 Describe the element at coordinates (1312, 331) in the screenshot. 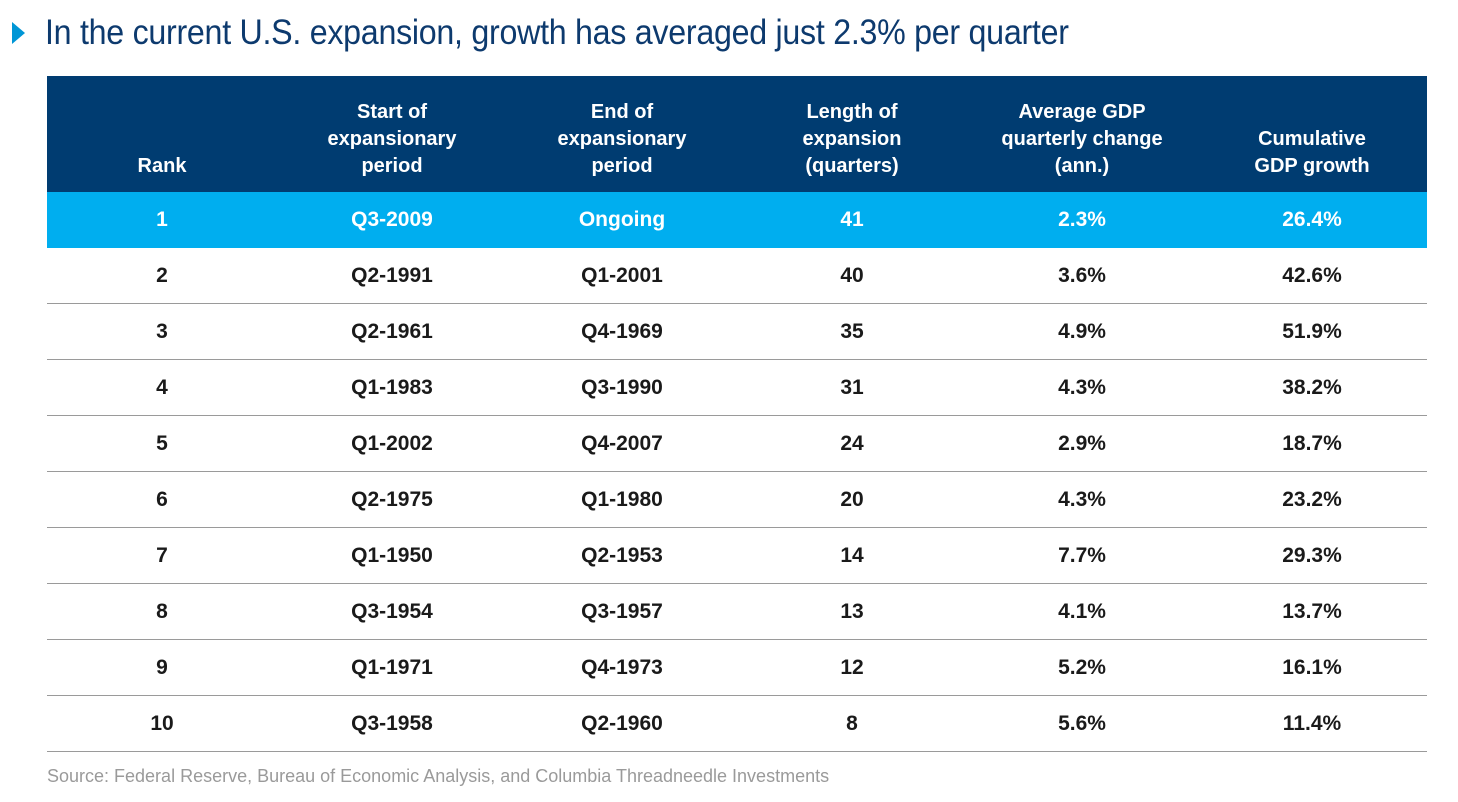

I see `cell-cumulative: 51.9%` at that location.